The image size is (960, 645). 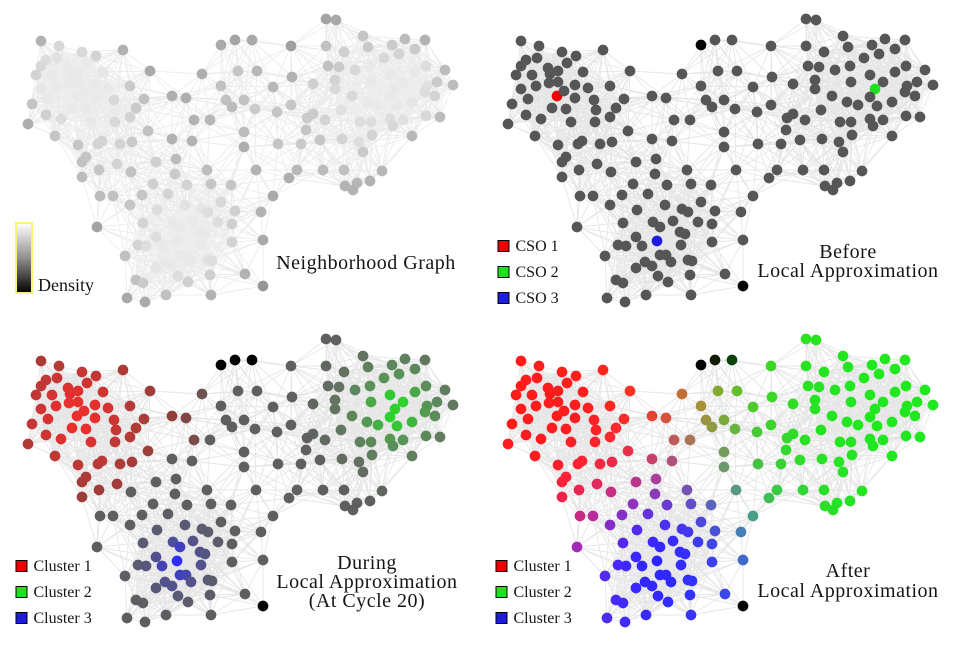 What do you see at coordinates (366, 263) in the screenshot?
I see `svg-text: Neighborhood Graph` at bounding box center [366, 263].